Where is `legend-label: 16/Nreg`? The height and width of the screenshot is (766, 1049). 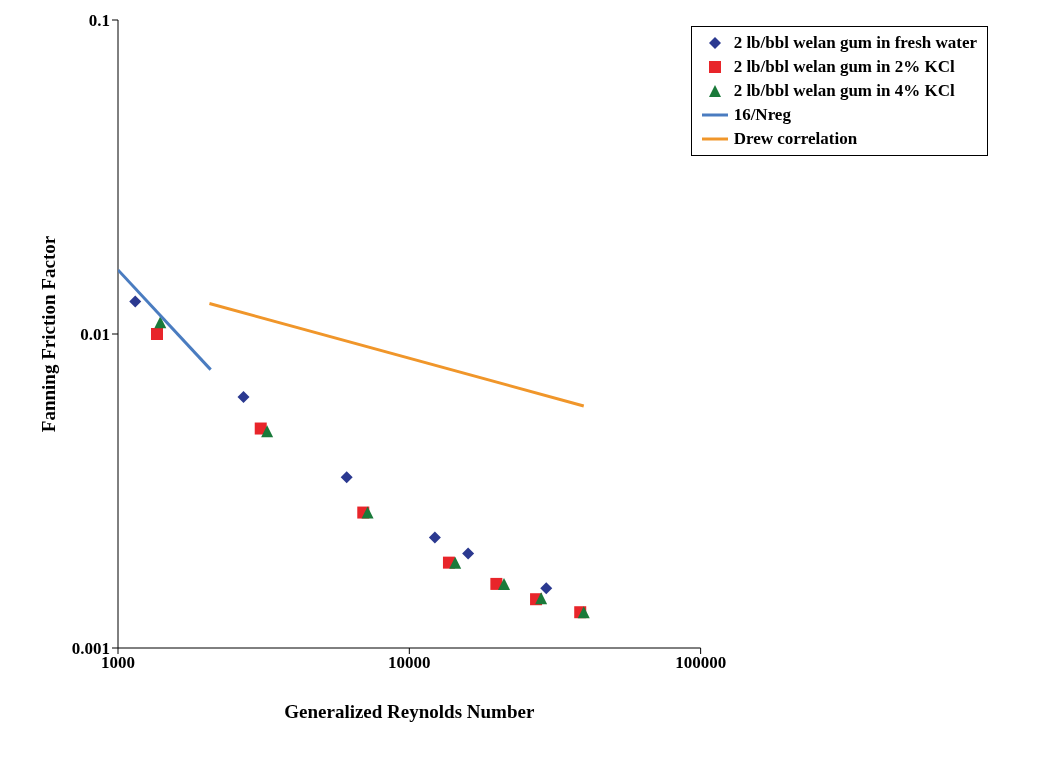
legend-label: 16/Nreg is located at coordinates (762, 115).